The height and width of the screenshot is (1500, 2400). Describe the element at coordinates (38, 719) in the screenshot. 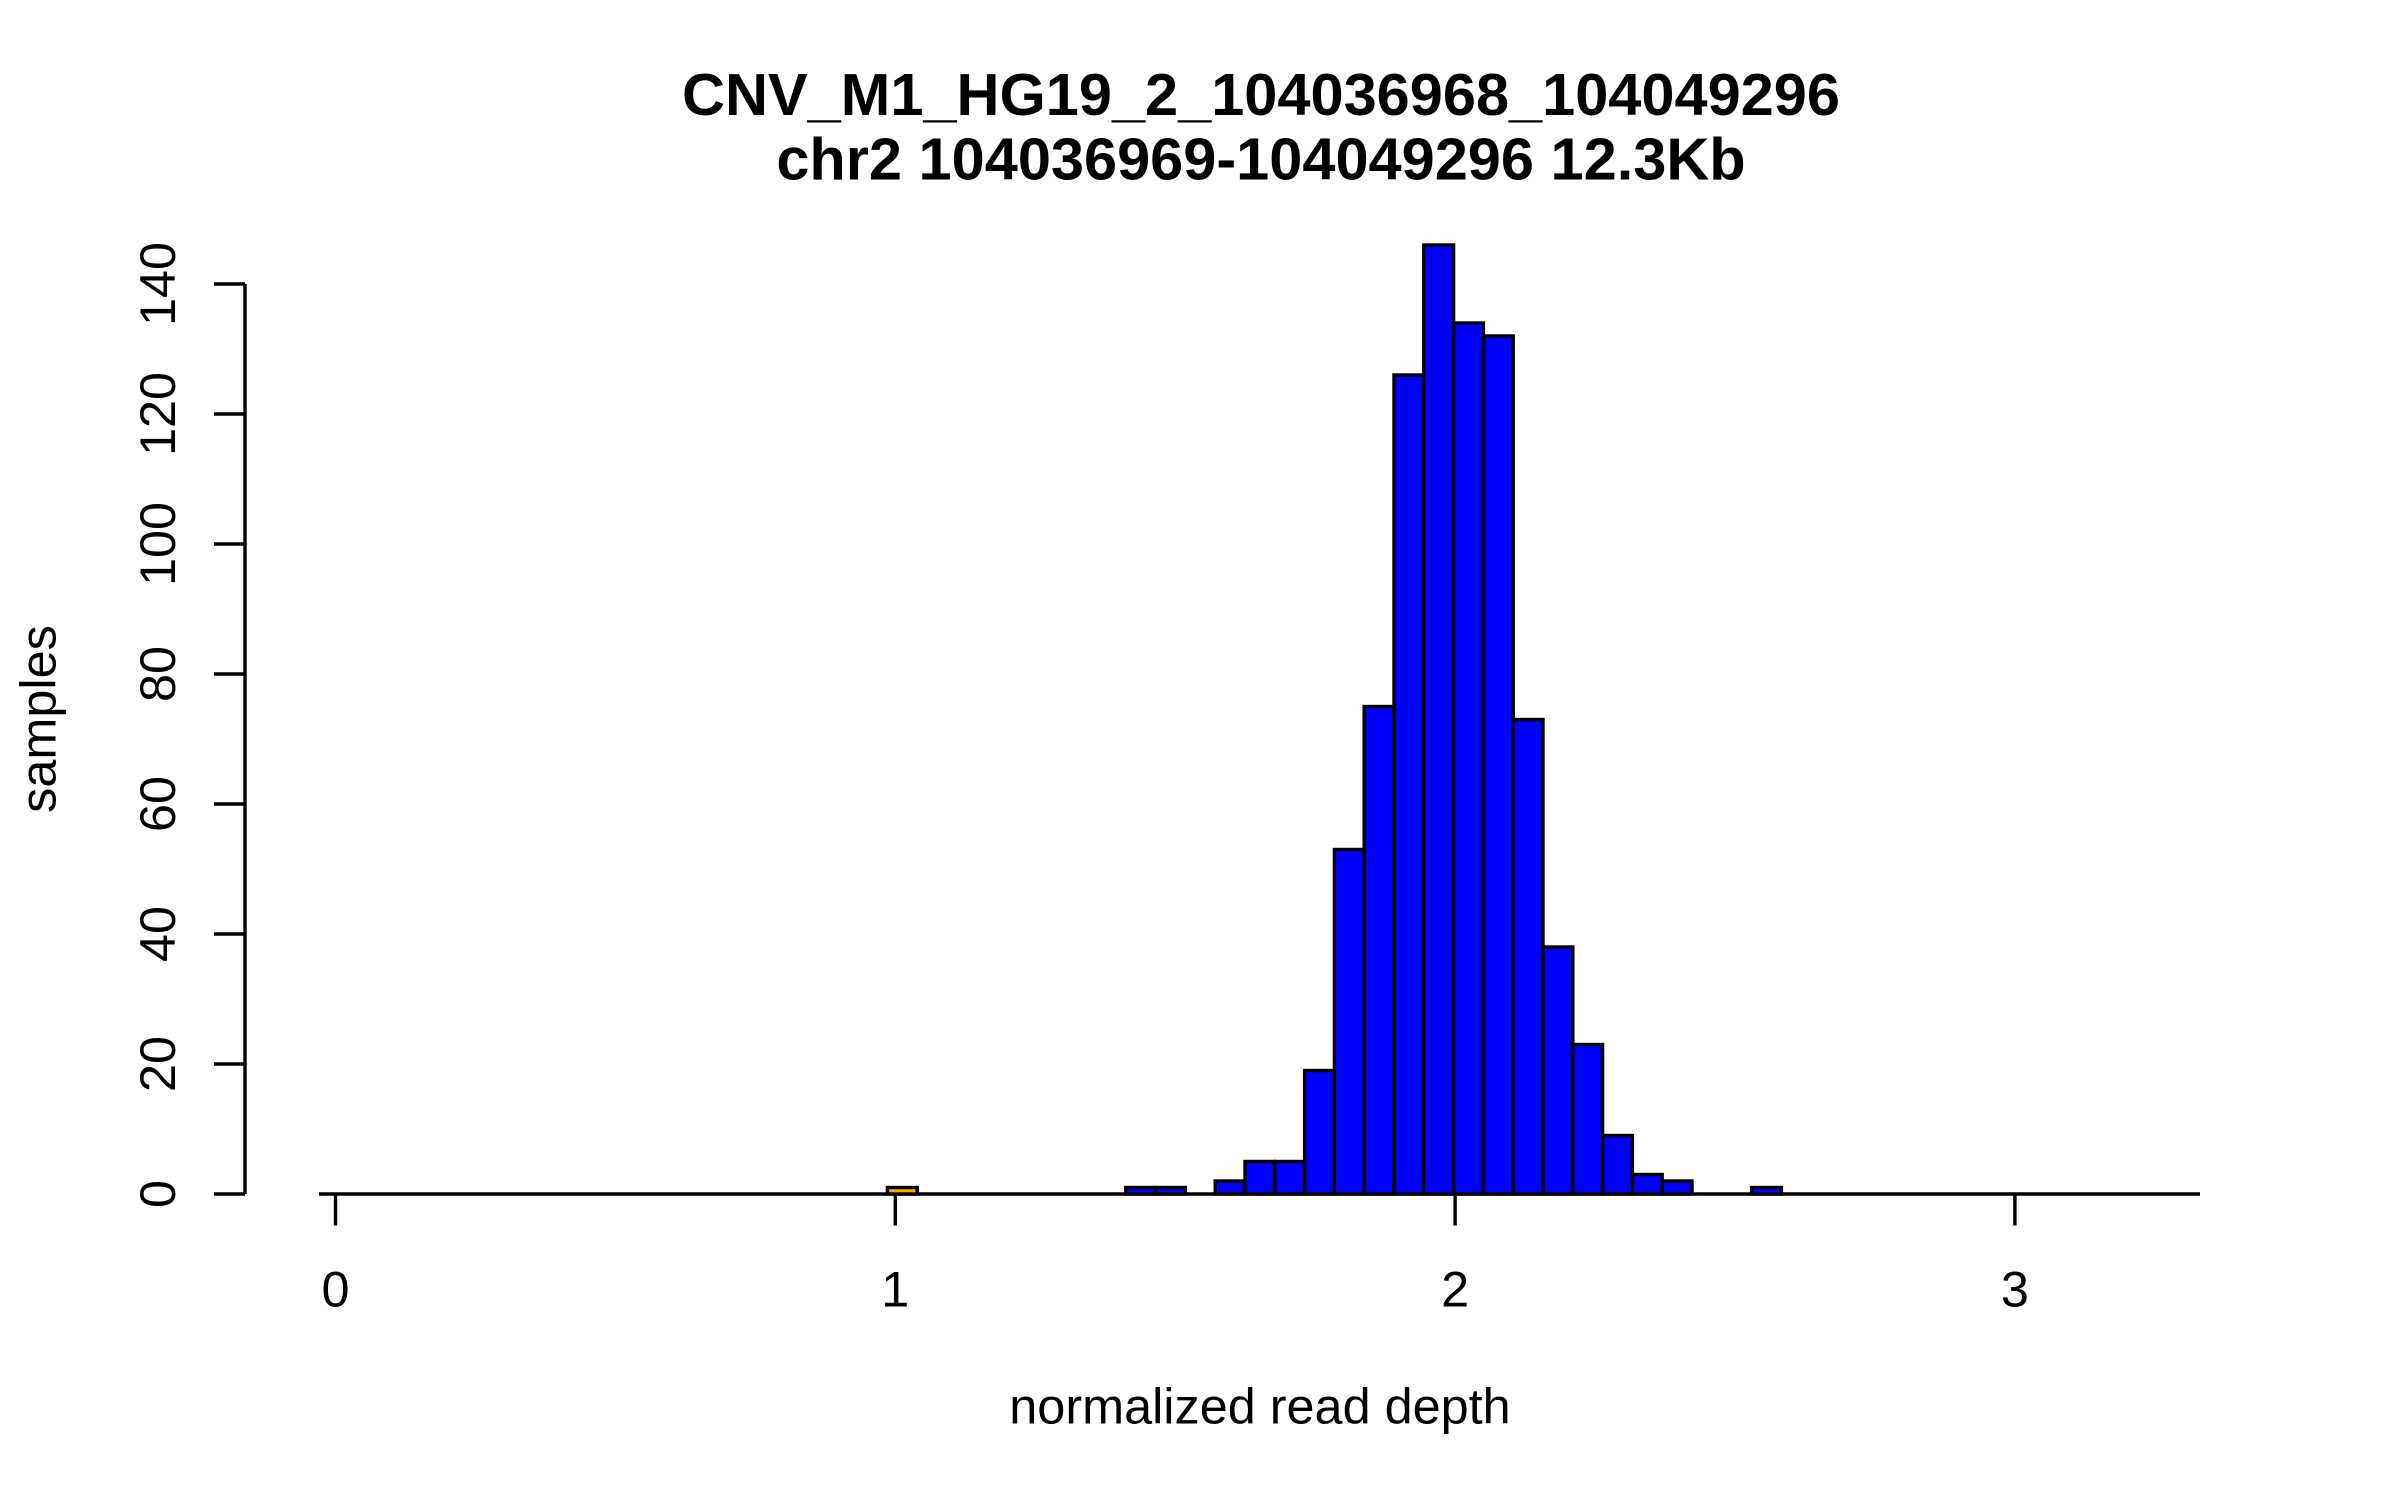

I see `svg-text: samples` at that location.